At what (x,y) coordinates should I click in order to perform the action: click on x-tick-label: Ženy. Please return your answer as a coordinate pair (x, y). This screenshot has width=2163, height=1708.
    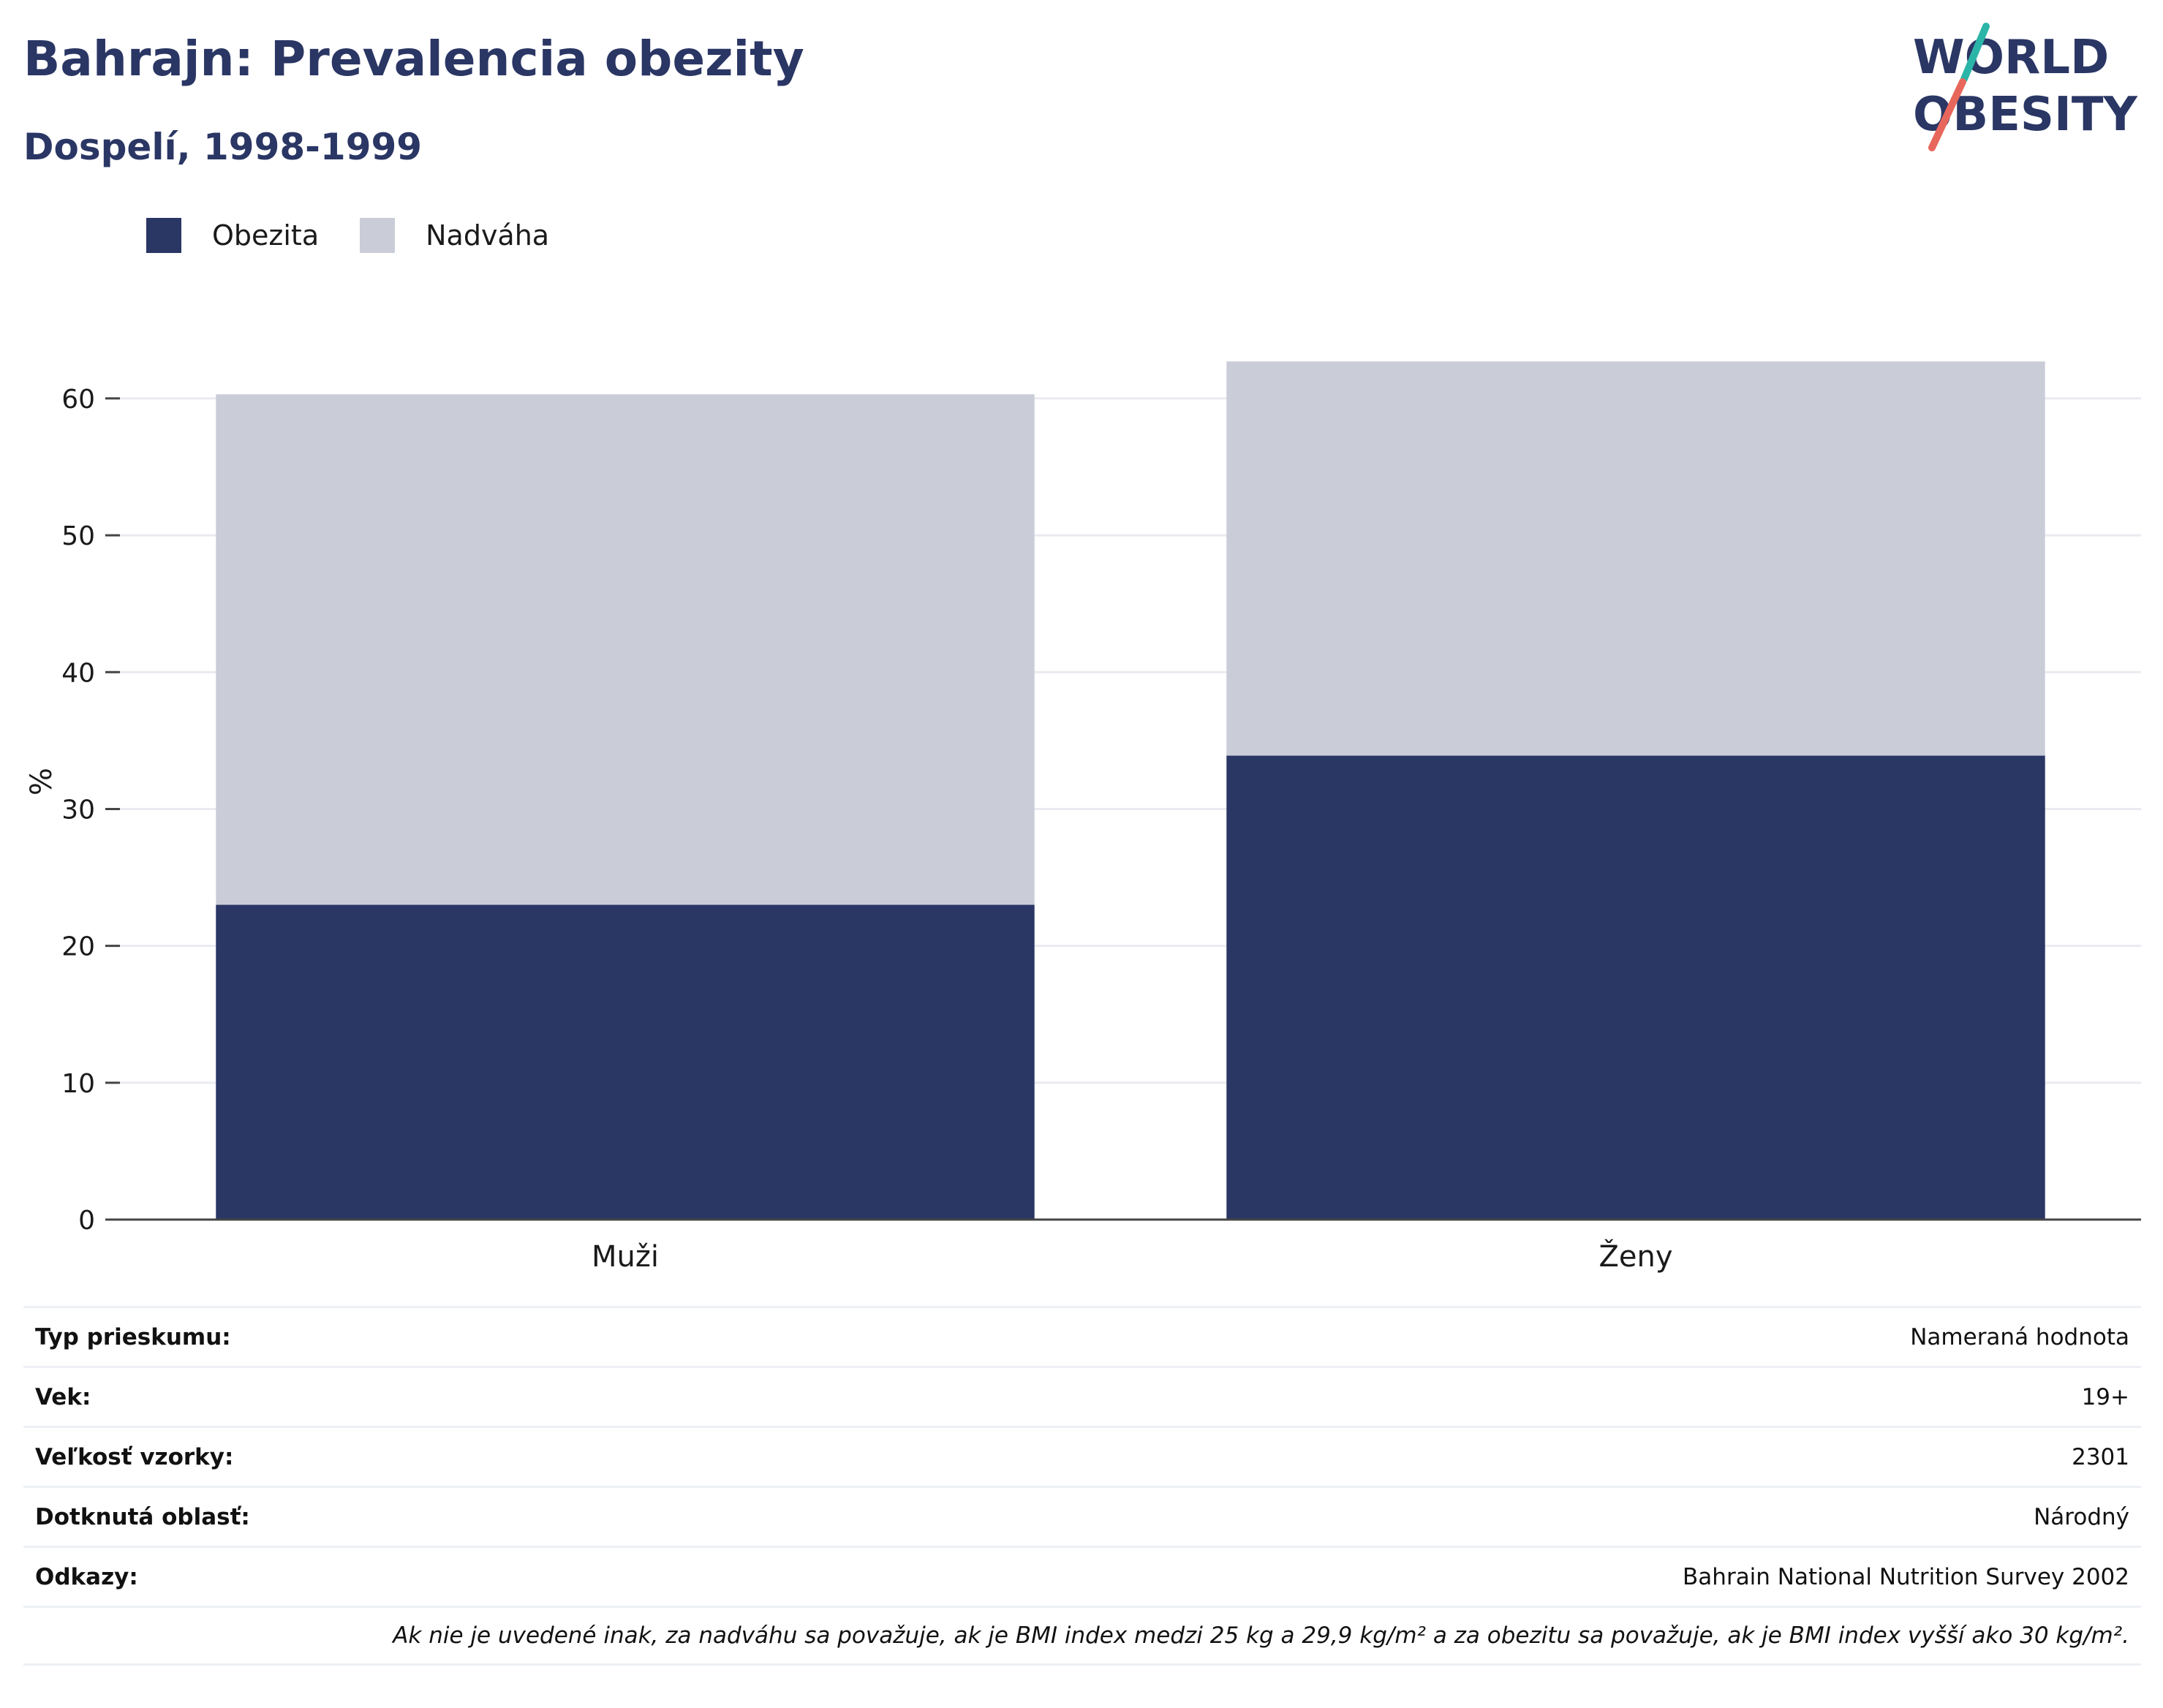
    Looking at the image, I should click on (1635, 1256).